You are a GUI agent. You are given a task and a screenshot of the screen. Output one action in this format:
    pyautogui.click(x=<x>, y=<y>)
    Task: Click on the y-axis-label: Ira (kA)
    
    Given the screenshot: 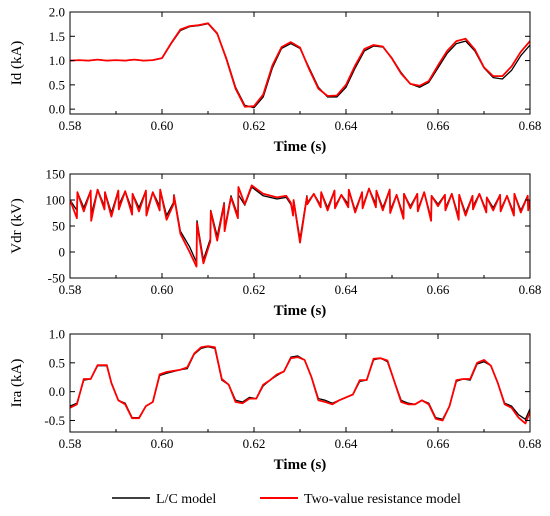 What is the action you would take?
    pyautogui.click(x=17, y=383)
    